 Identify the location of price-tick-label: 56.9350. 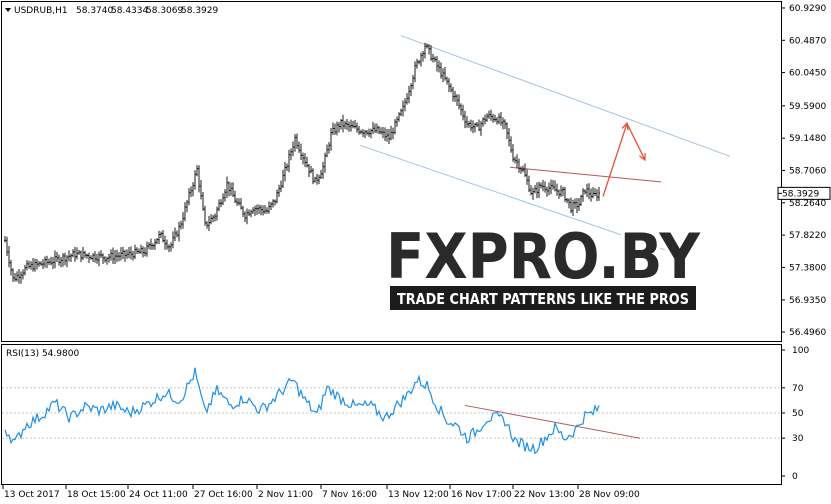
(807, 301).